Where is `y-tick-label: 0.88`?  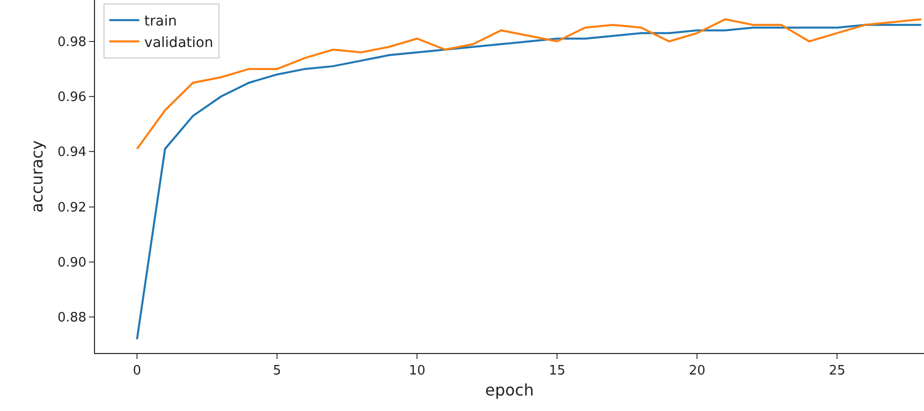 y-tick-label: 0.88 is located at coordinates (71, 318).